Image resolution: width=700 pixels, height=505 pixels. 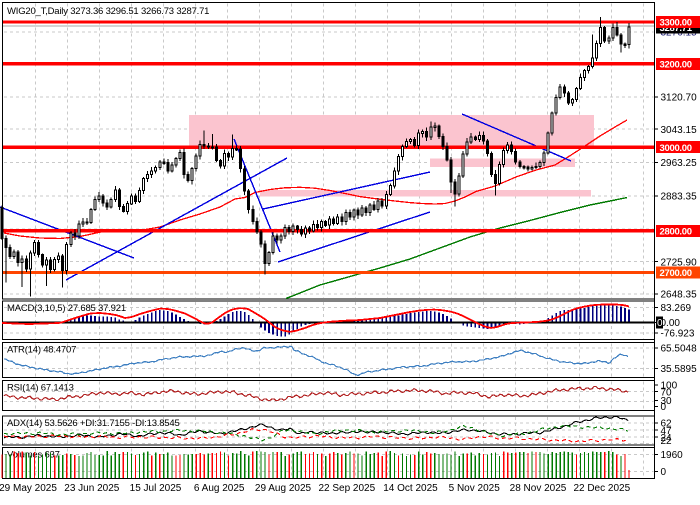 I want to click on svg-text: 65.5048, so click(x=679, y=349).